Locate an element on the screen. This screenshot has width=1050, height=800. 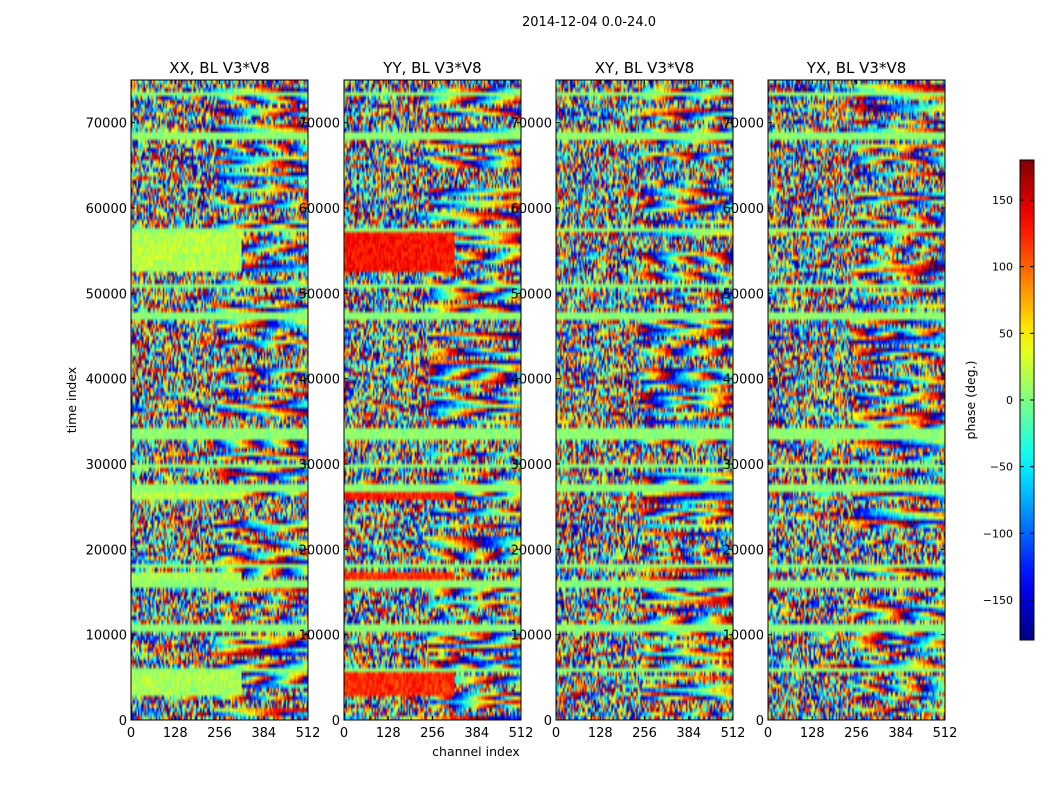
panel-title: YX, BL V3*V8 is located at coordinates (856, 68).